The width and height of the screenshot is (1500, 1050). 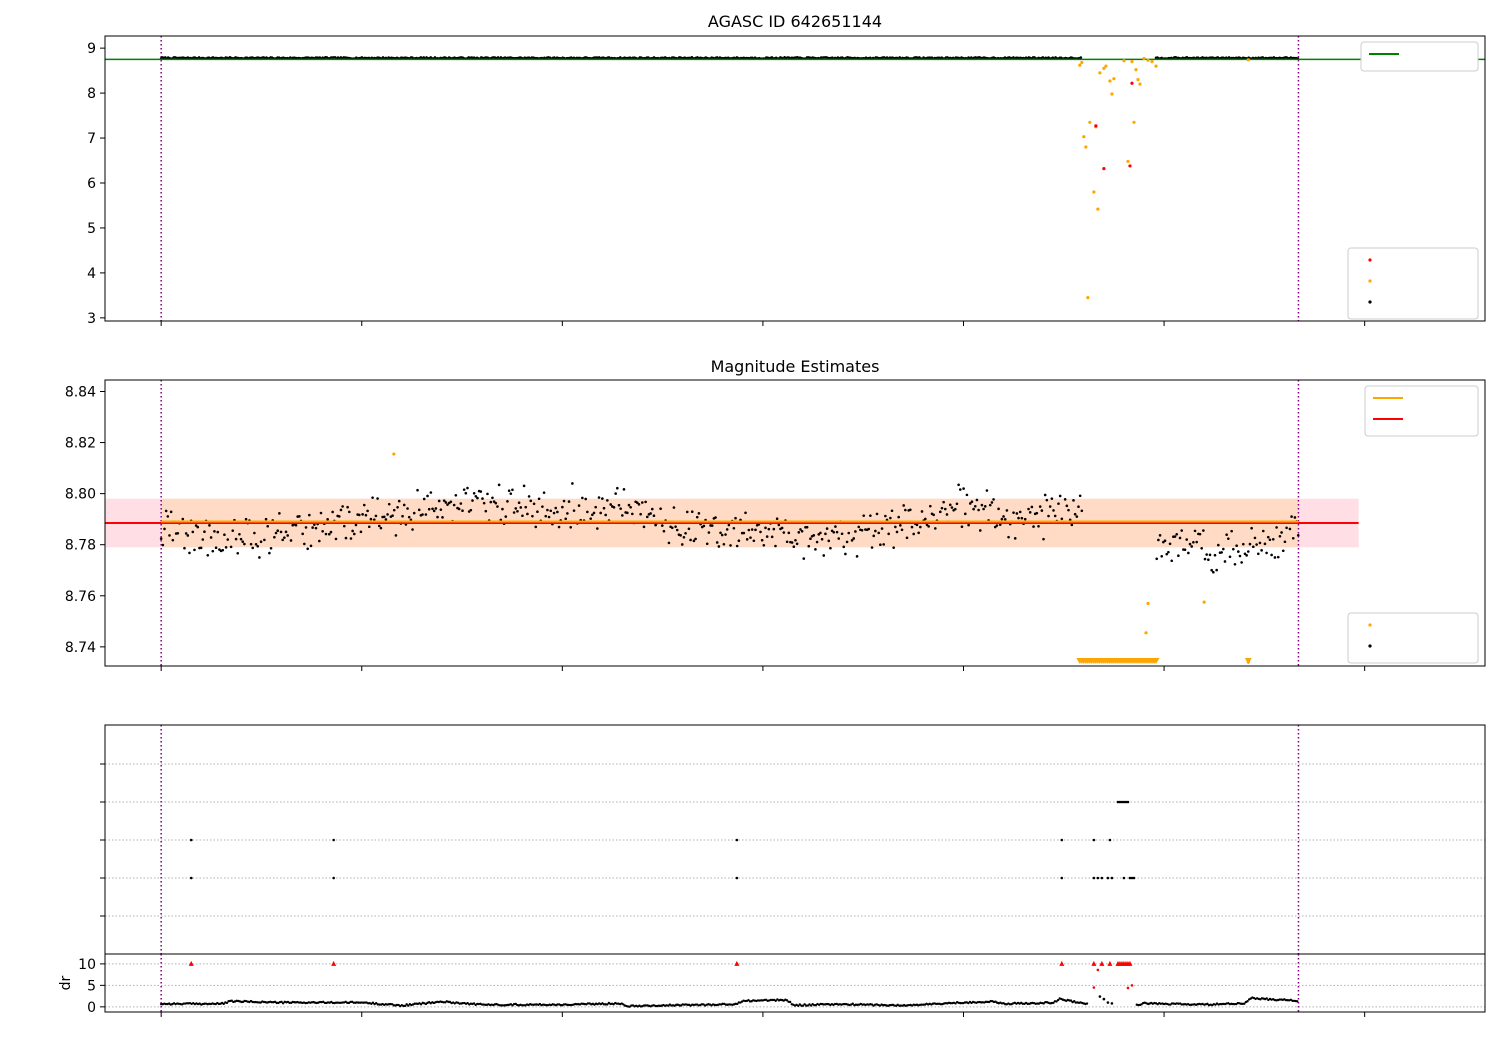 What do you see at coordinates (91, 94) in the screenshot?
I see `y-tick-label: 8` at bounding box center [91, 94].